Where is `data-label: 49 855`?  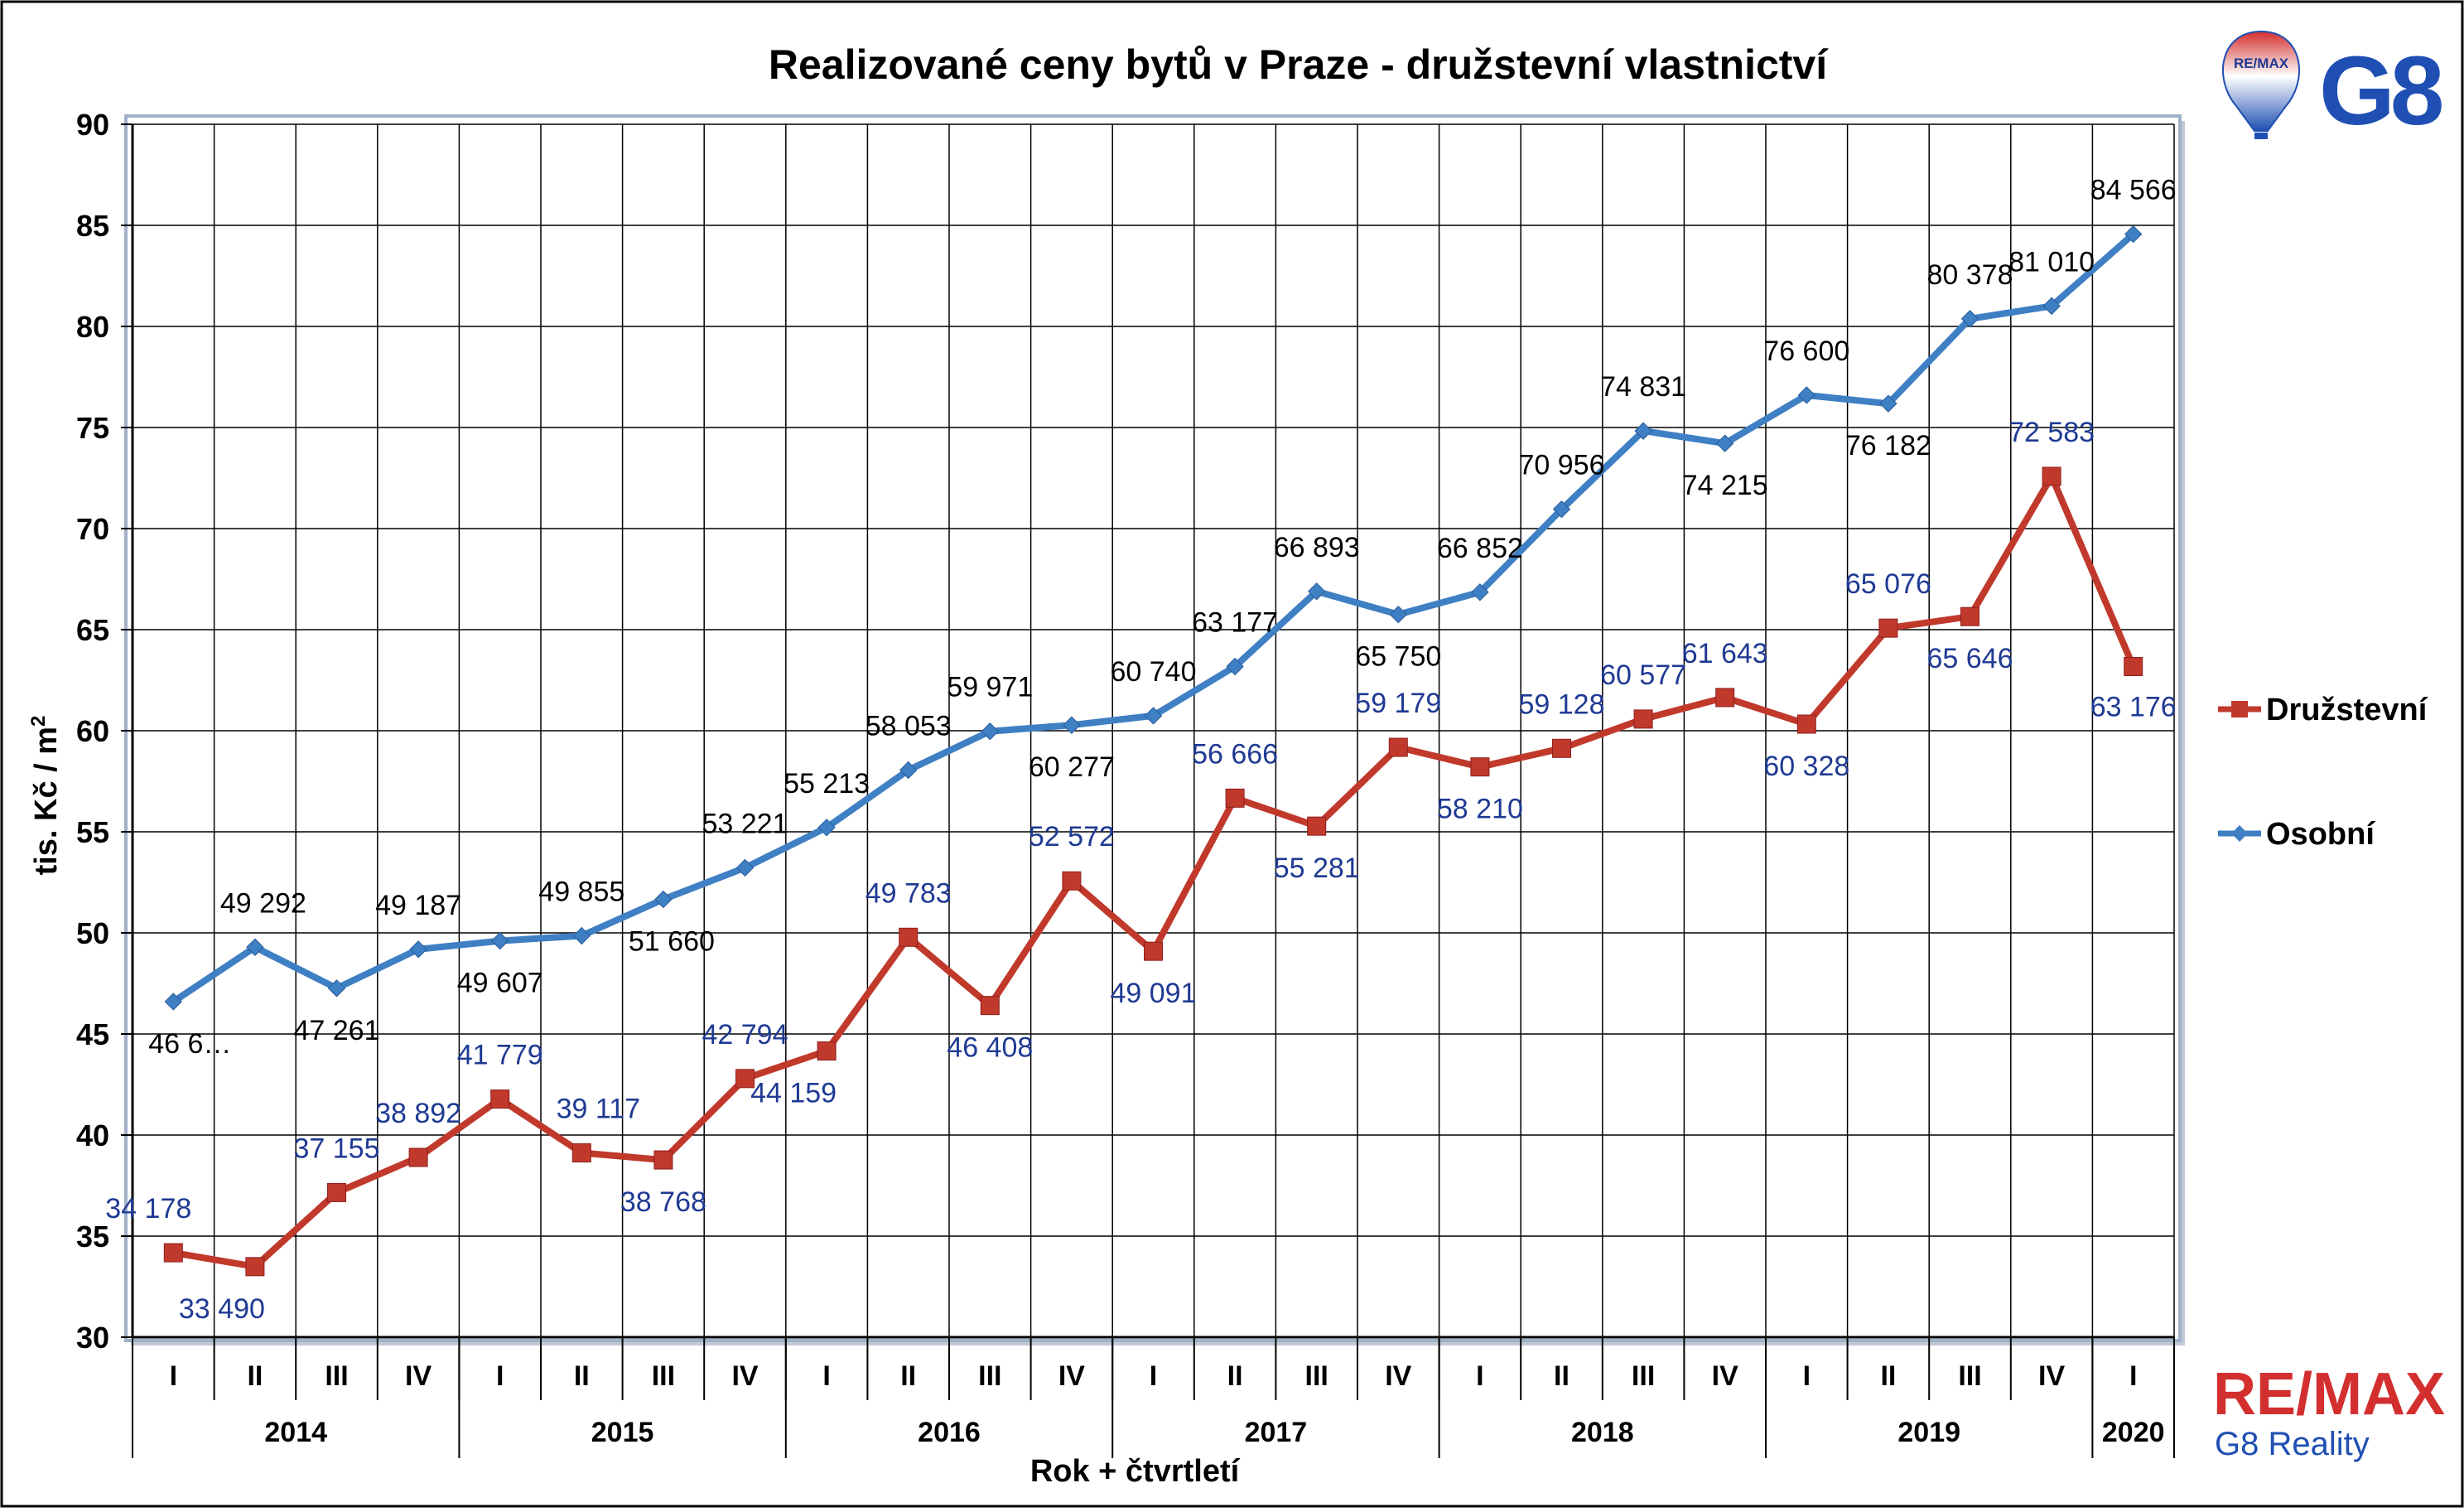
data-label: 49 855 is located at coordinates (581, 892).